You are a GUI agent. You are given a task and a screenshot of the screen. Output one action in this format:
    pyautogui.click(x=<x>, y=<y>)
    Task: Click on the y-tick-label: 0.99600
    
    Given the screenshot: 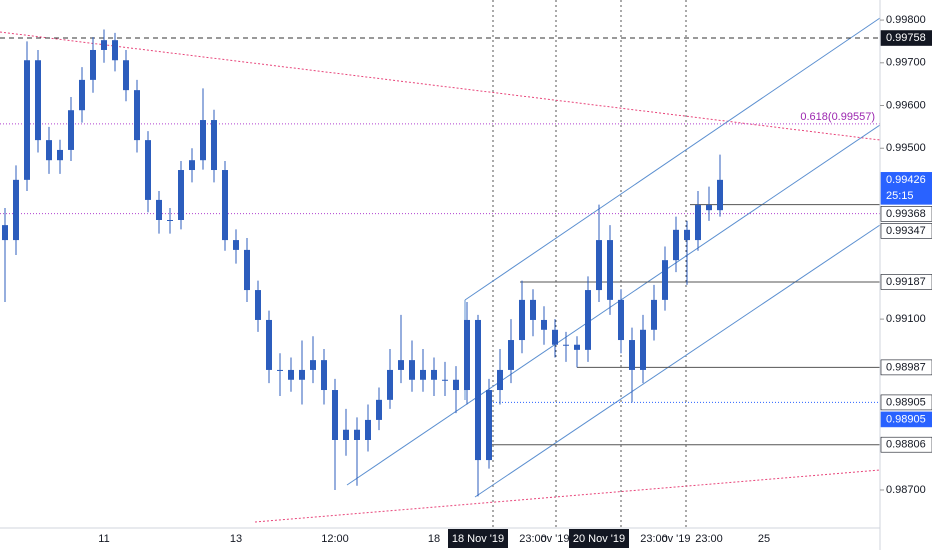 What is the action you would take?
    pyautogui.click(x=906, y=105)
    